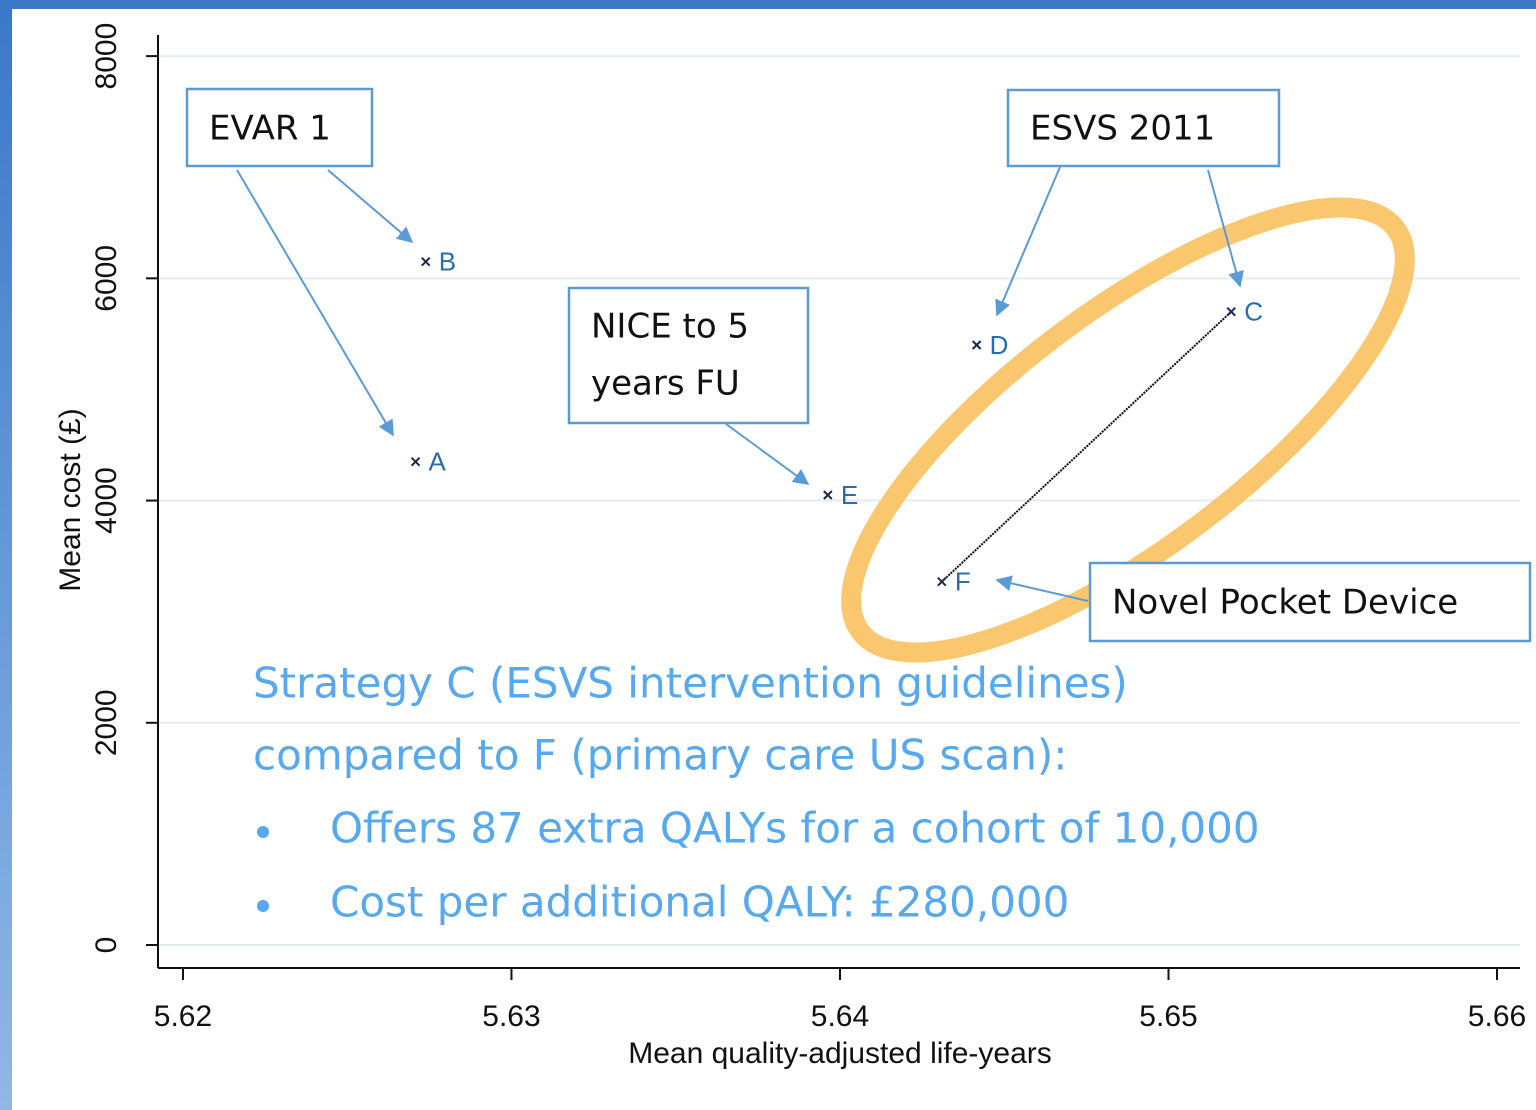  What do you see at coordinates (1253, 312) in the screenshot?
I see `point-label: C` at bounding box center [1253, 312].